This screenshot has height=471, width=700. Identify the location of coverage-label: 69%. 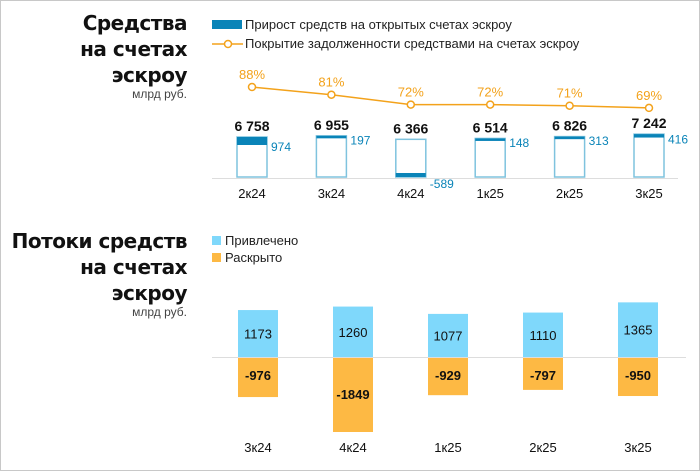
(649, 95).